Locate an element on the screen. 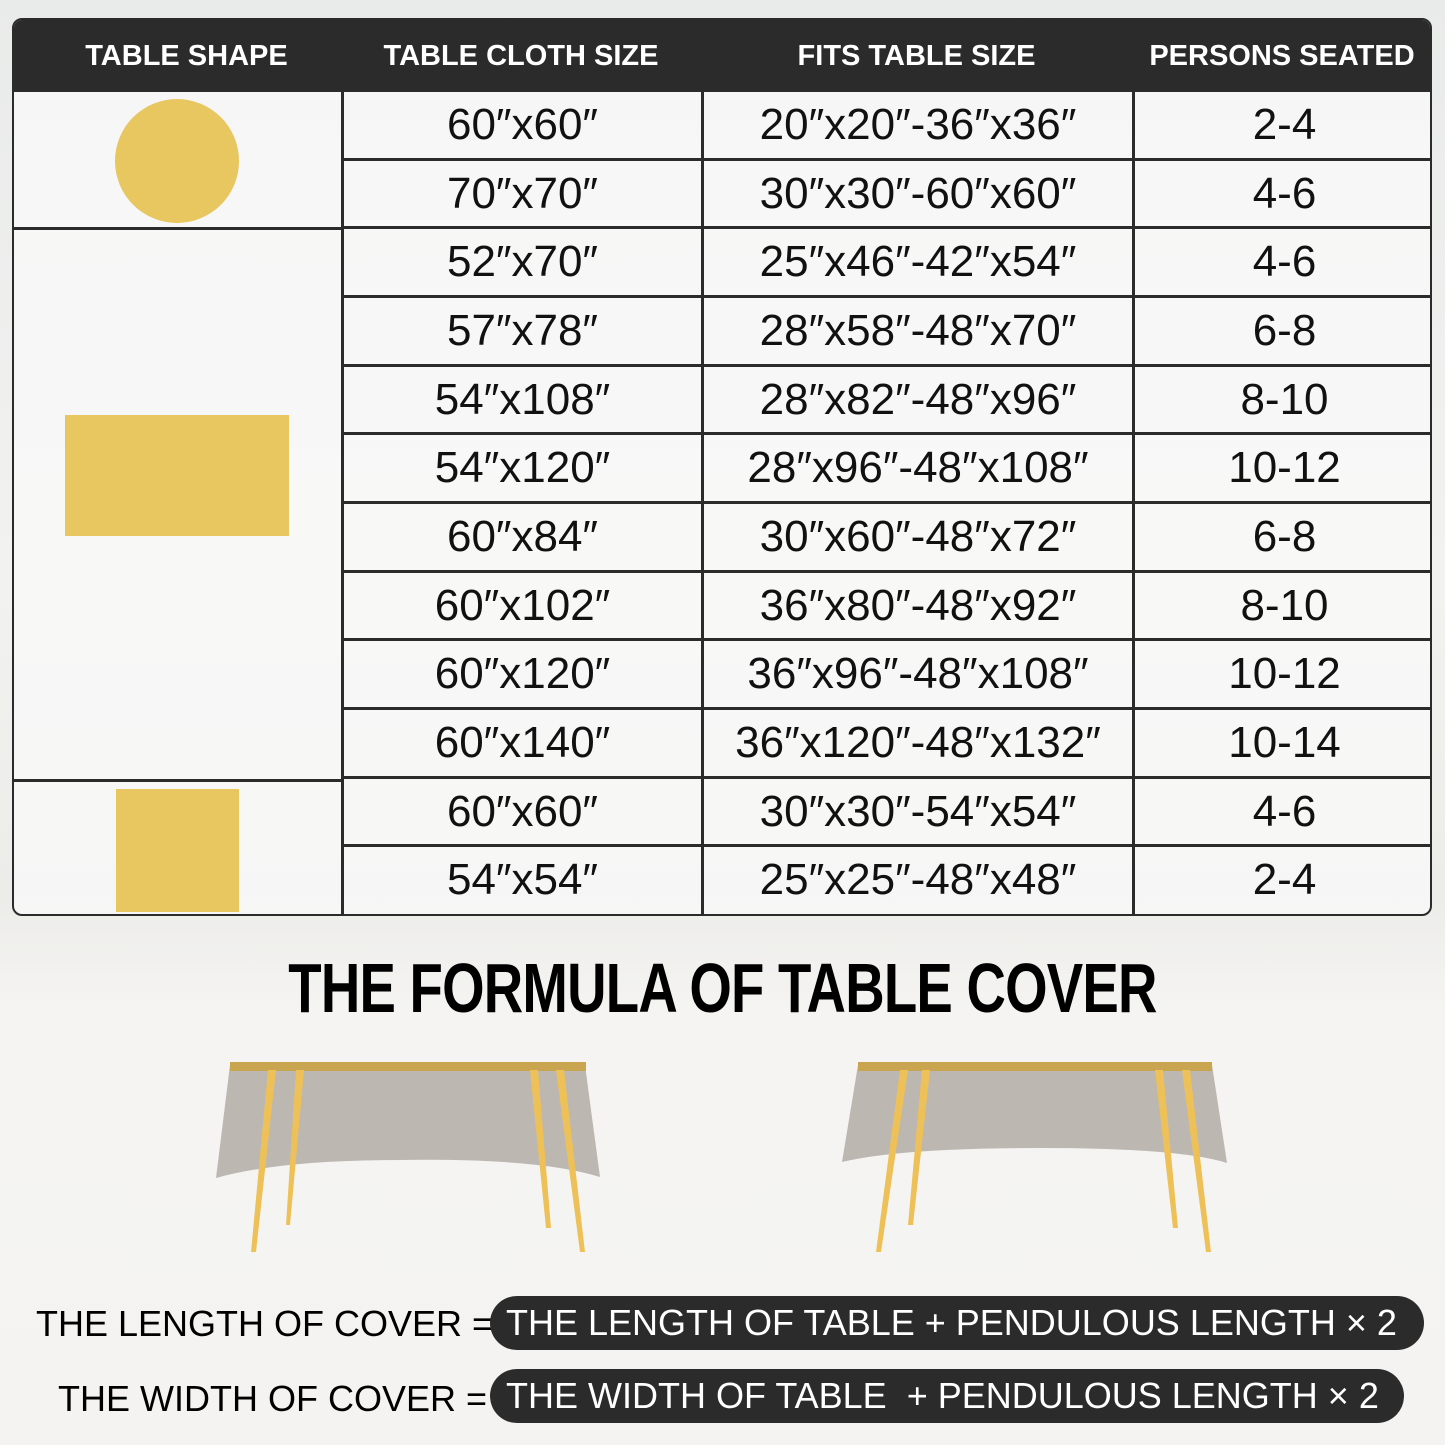  shape-cell-round is located at coordinates (177, 161).